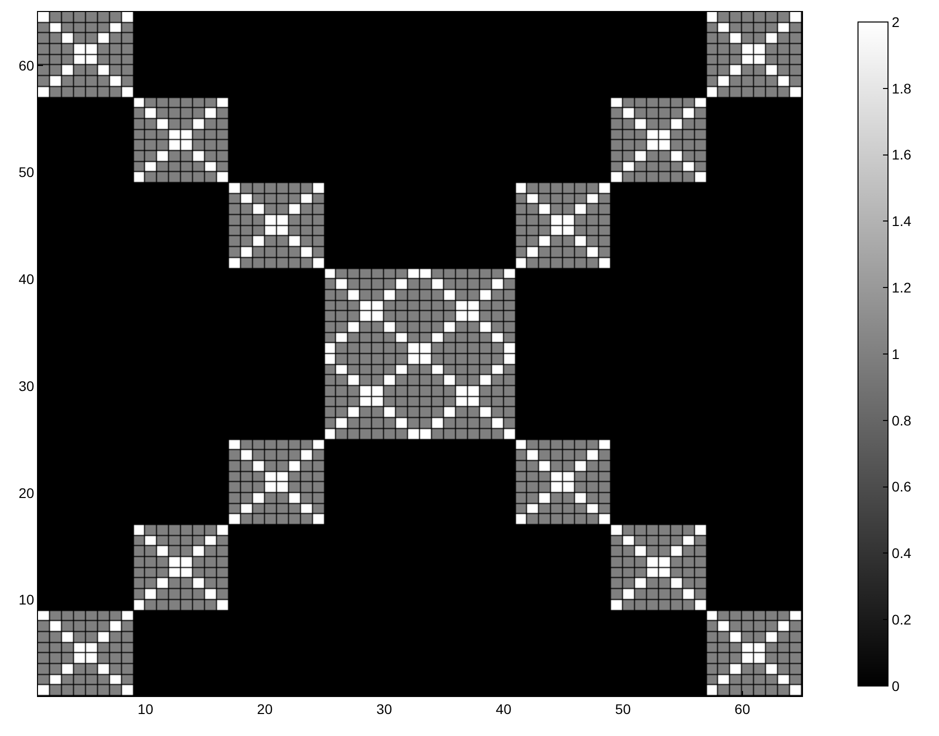 This screenshot has width=939, height=736. What do you see at coordinates (902, 620) in the screenshot?
I see `color-bar-label: 0.2` at bounding box center [902, 620].